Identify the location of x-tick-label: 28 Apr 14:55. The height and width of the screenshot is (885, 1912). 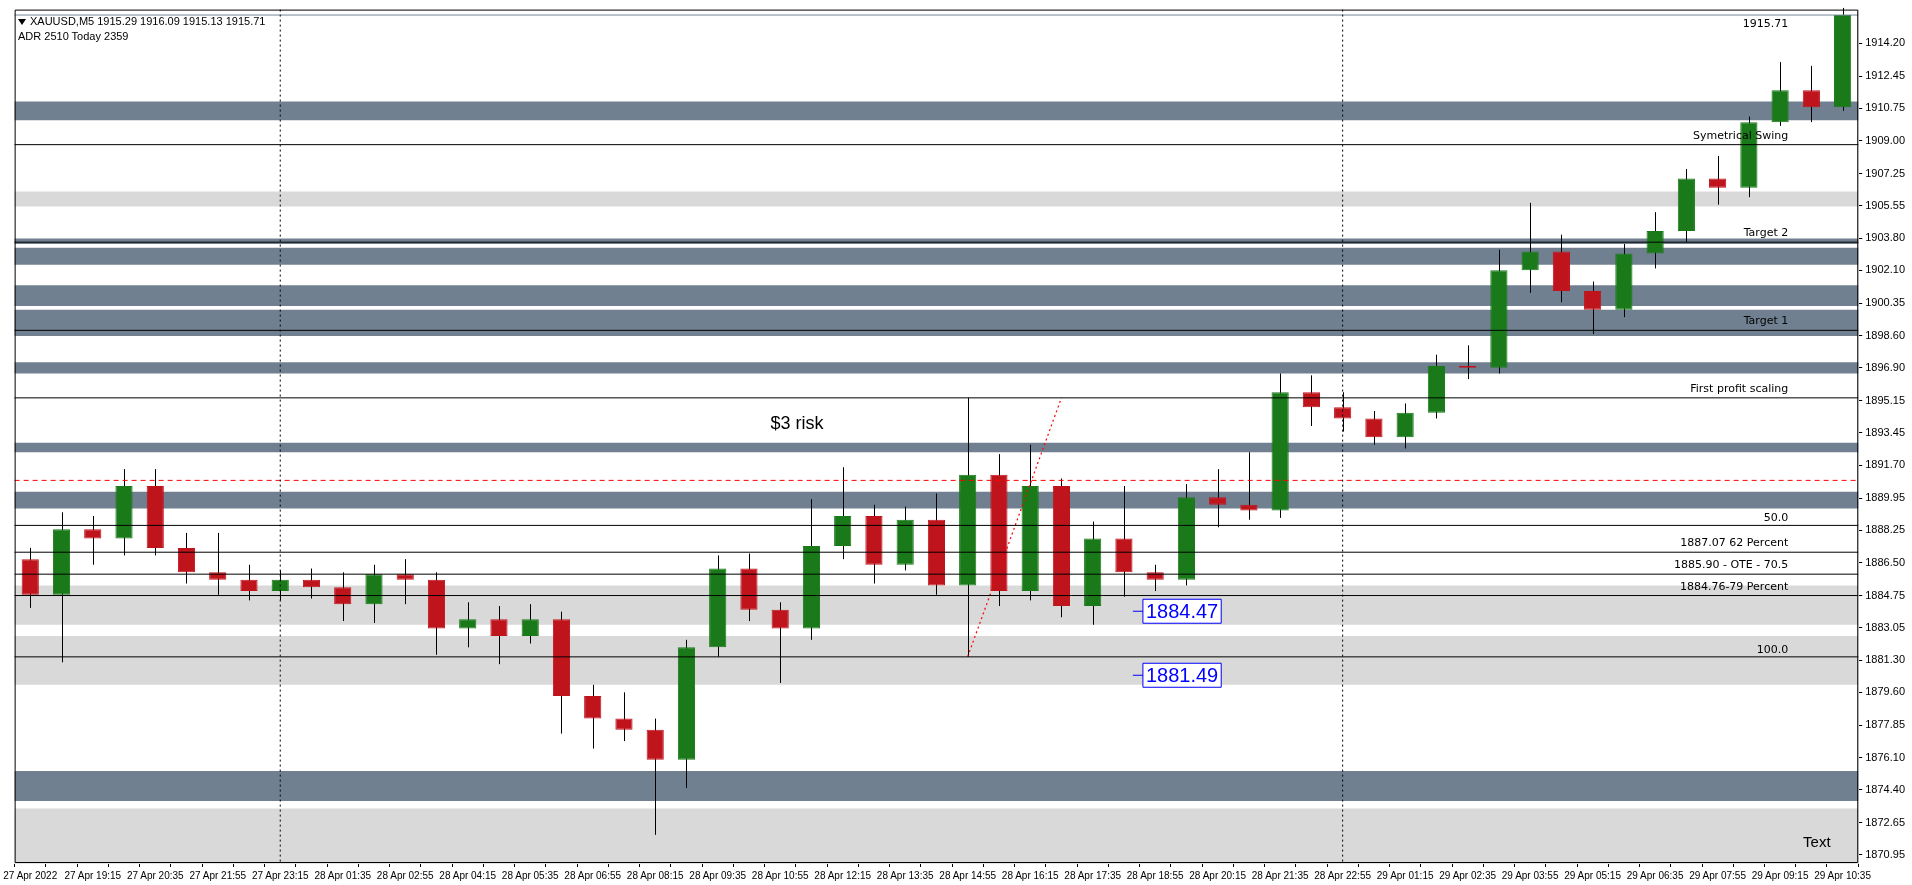
(968, 875).